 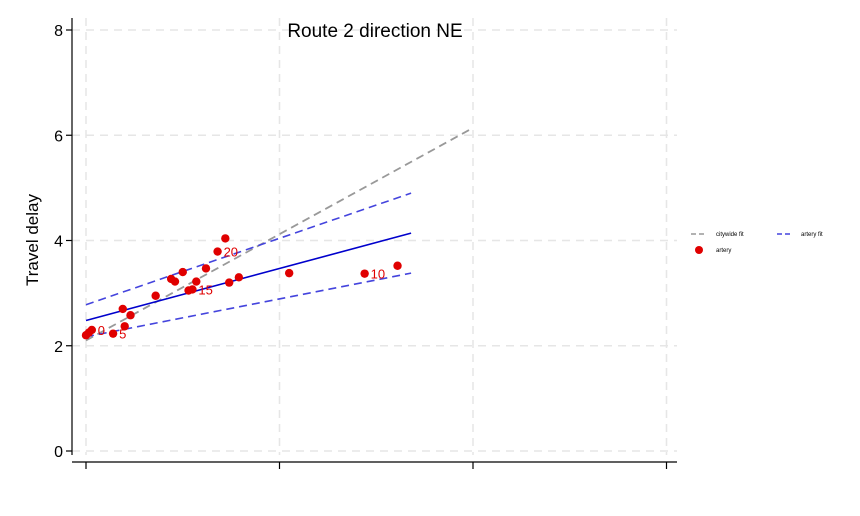 I want to click on y-tick-label-8: 8, so click(x=58, y=31).